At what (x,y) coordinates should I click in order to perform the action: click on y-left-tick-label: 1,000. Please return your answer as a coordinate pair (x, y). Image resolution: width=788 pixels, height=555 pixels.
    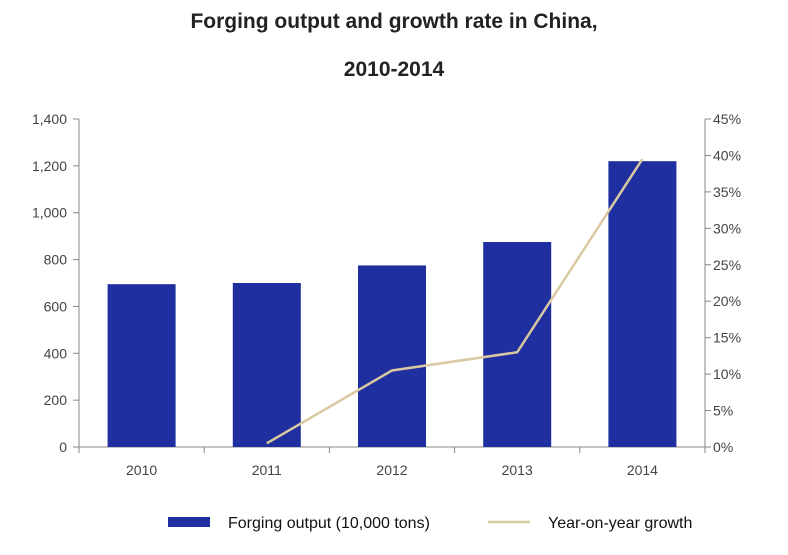
    Looking at the image, I should click on (49, 213).